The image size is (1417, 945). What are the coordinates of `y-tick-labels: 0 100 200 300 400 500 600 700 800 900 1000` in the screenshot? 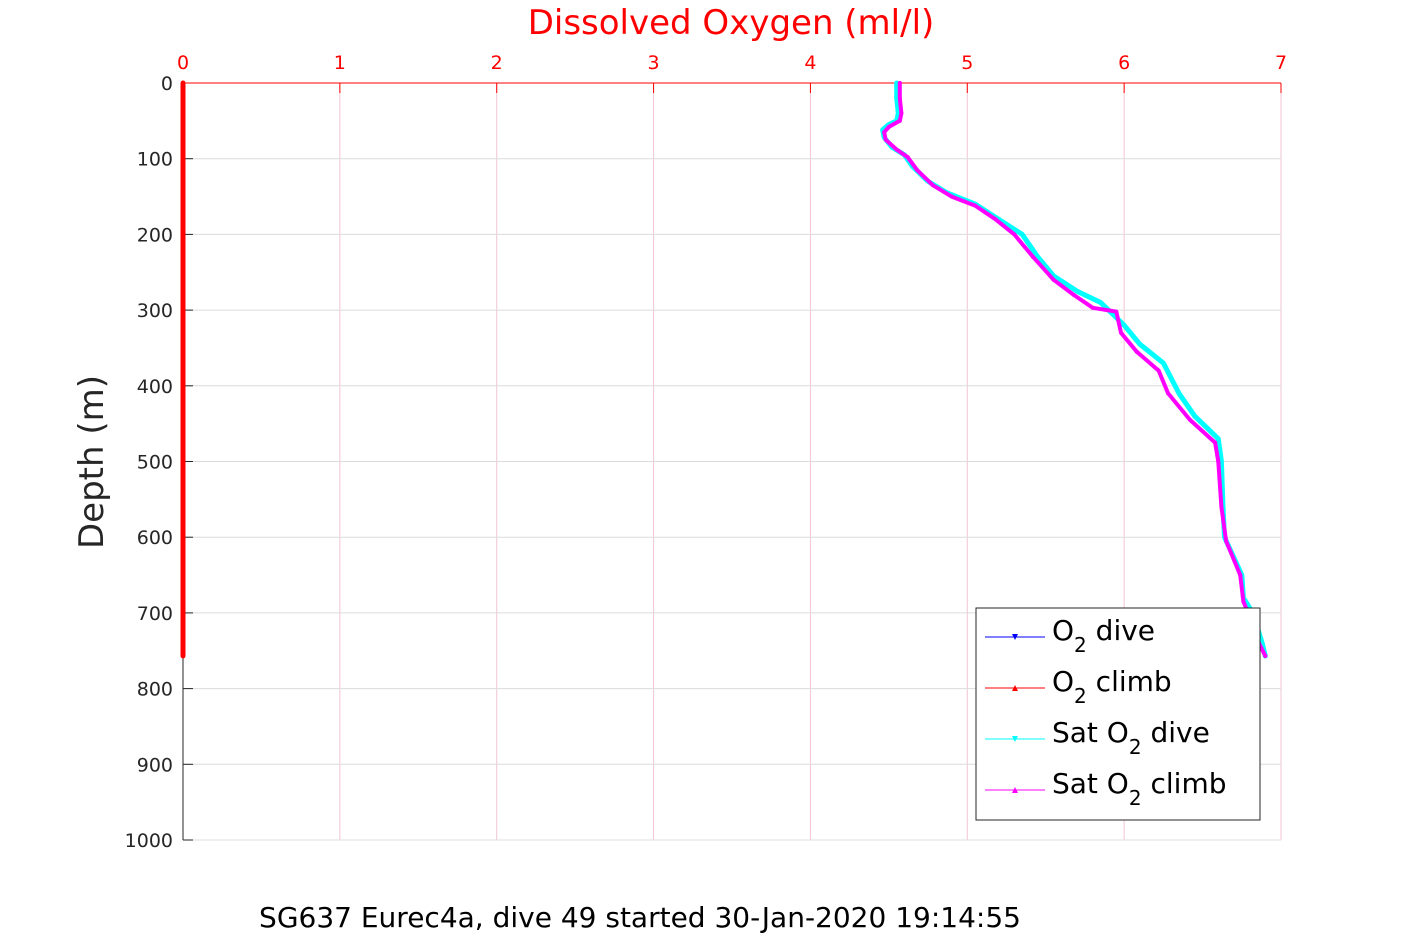 It's located at (149, 462).